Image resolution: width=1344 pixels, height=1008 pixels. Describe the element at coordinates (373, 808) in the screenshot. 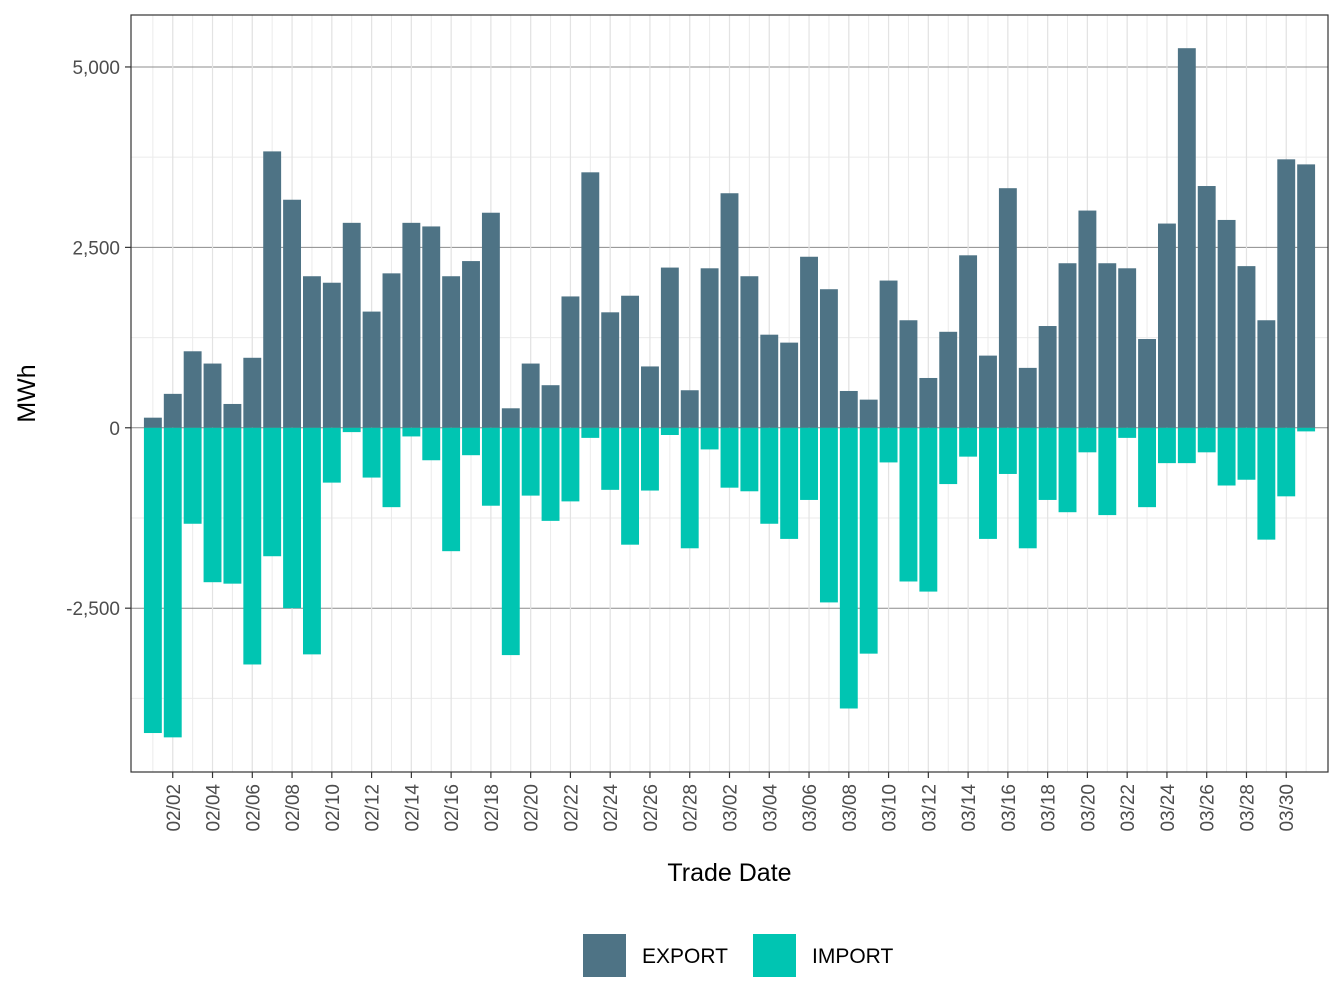

I see `x-tick-label: 02/12` at that location.